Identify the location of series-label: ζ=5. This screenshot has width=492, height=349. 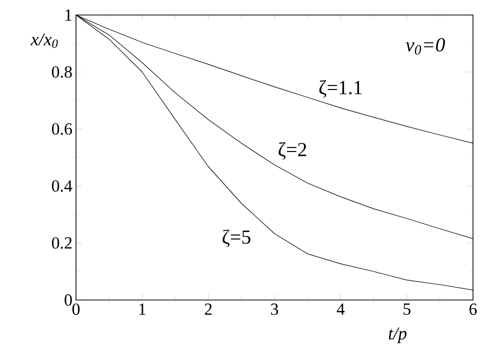
(236, 239).